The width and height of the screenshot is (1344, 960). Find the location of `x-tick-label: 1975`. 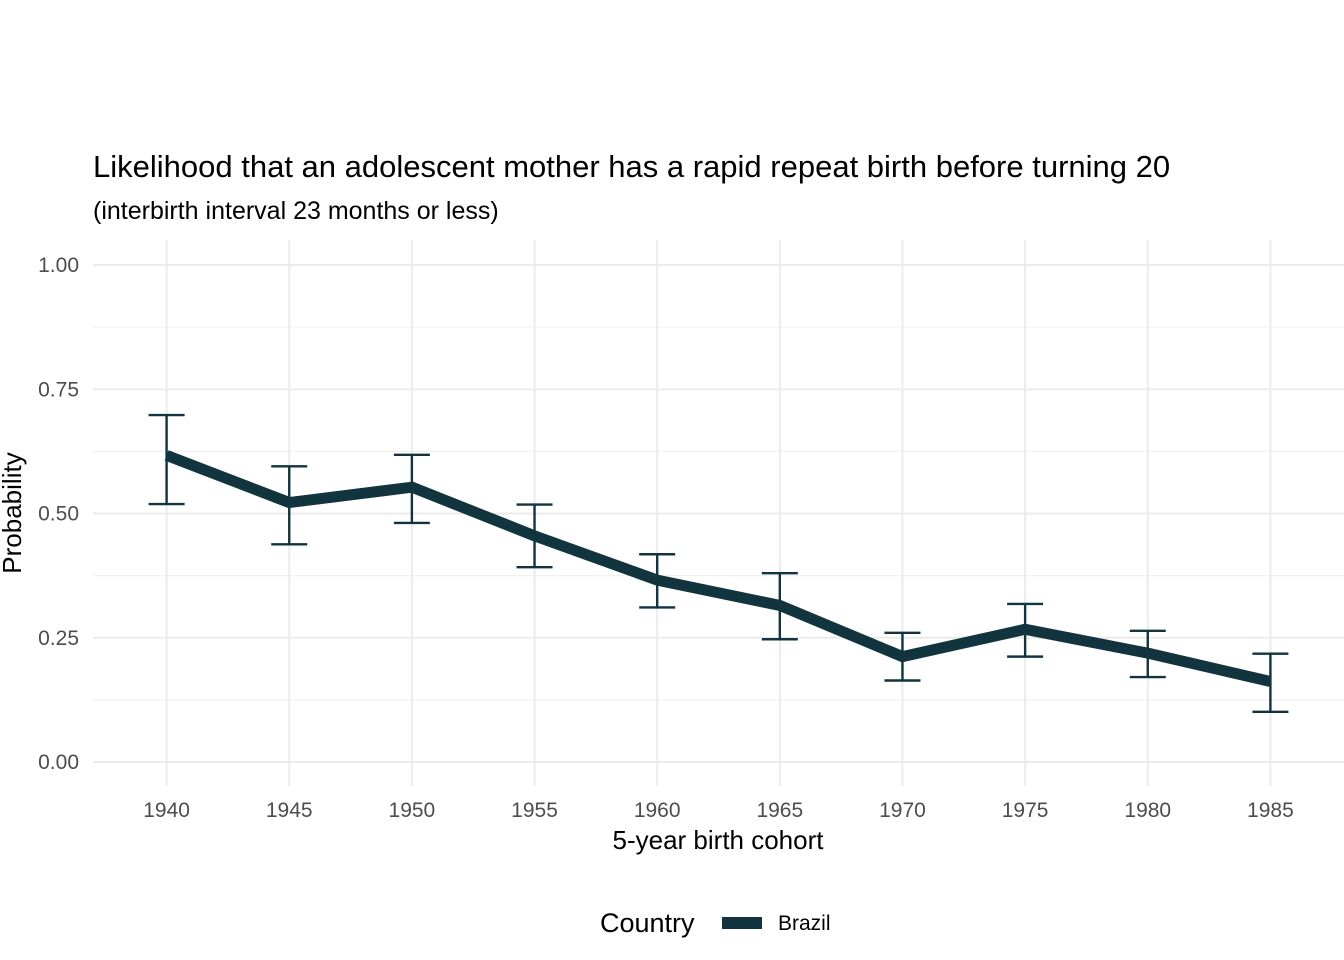

x-tick-label: 1975 is located at coordinates (1025, 810).